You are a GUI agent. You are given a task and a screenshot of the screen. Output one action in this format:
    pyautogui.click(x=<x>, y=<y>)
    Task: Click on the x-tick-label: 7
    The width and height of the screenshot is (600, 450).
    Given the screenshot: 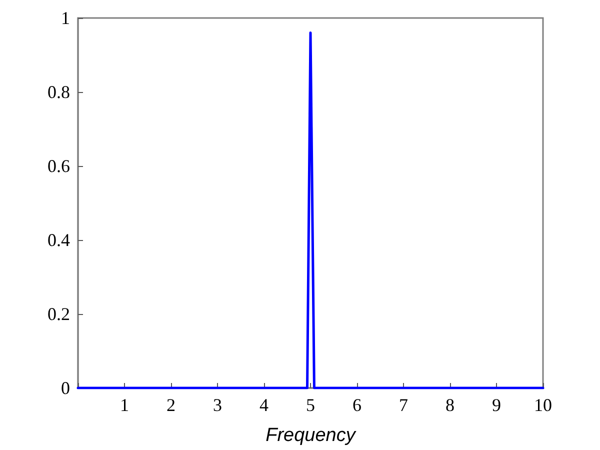 What is the action you would take?
    pyautogui.click(x=403, y=405)
    